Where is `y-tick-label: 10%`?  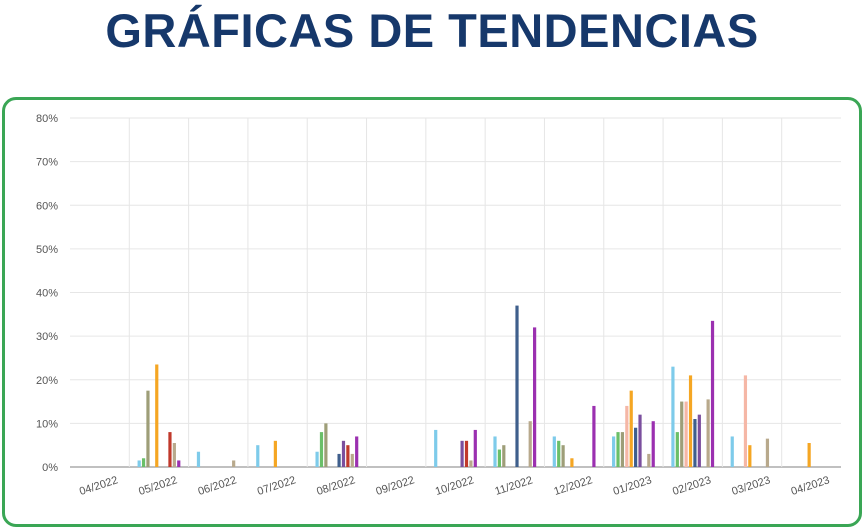 y-tick-label: 10% is located at coordinates (47, 424).